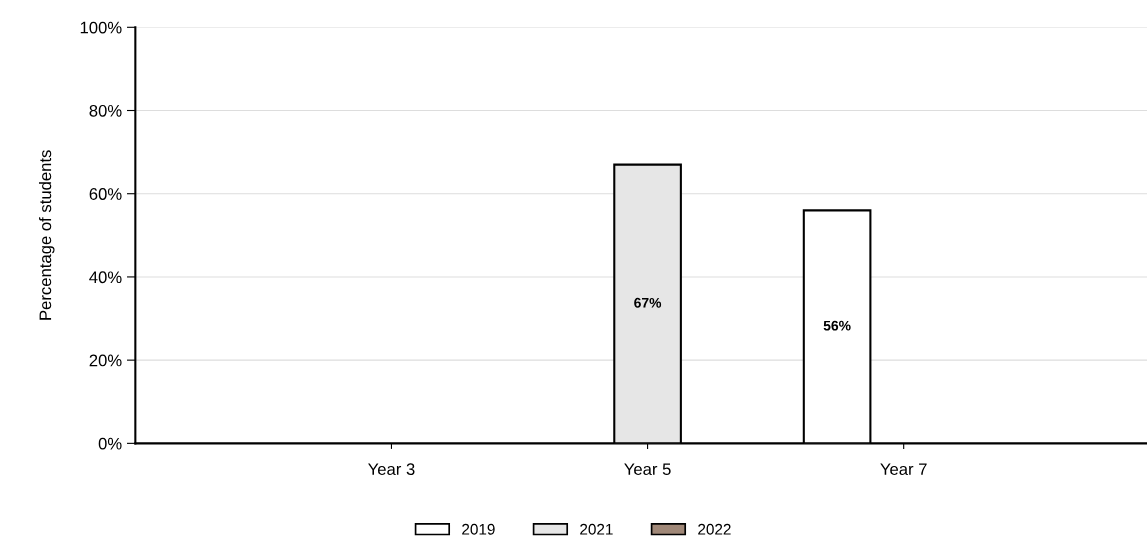  I want to click on legend-label: 2021, so click(596, 529).